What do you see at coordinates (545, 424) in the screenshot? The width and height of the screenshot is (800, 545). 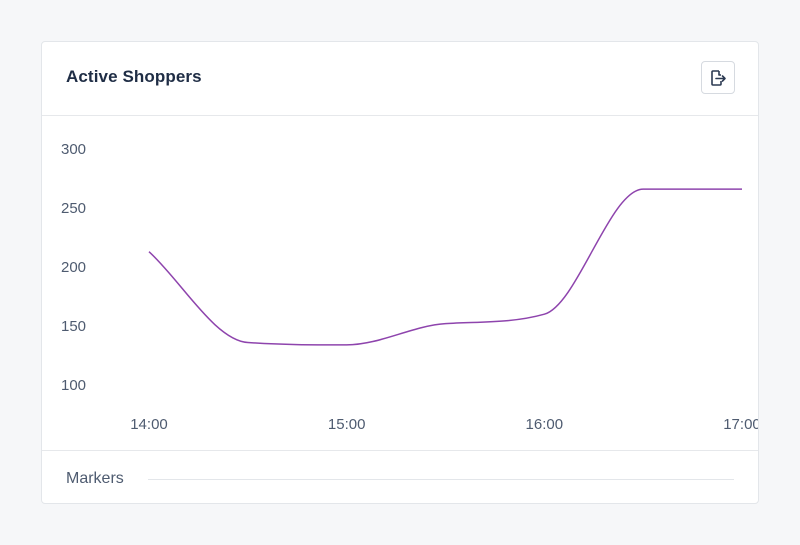 I see `x-tick-label: 16:00` at bounding box center [545, 424].